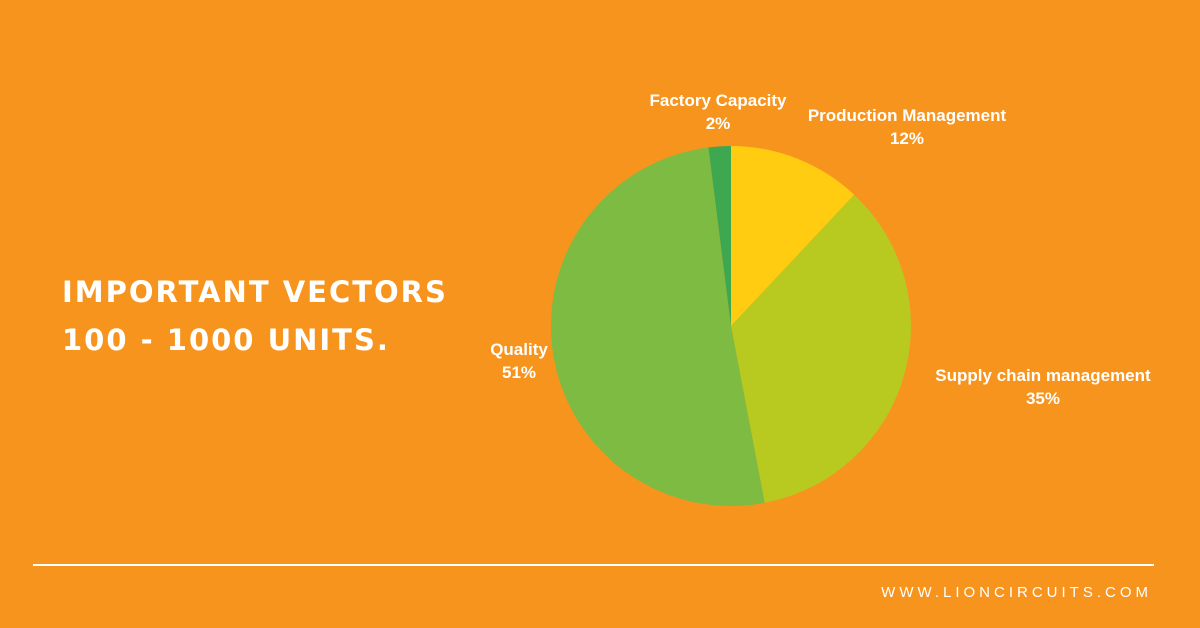  I want to click on label-supply-chain-management-value: 35%, so click(1043, 398).